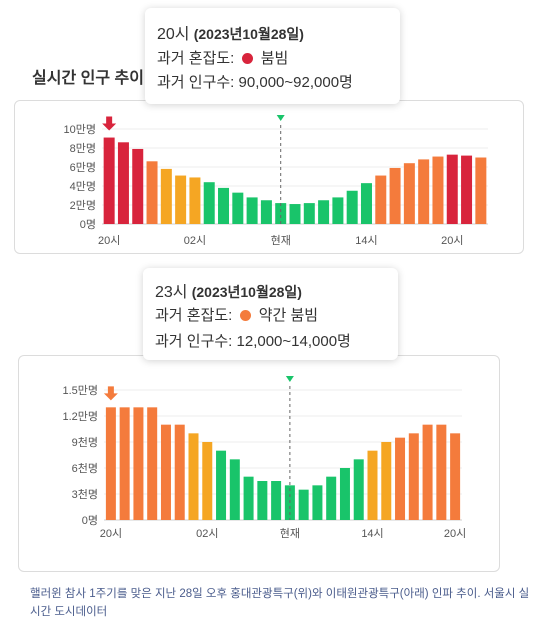 This screenshot has width=548, height=635. I want to click on tooltip-top-congestion-value: 붐빔, so click(274, 58).